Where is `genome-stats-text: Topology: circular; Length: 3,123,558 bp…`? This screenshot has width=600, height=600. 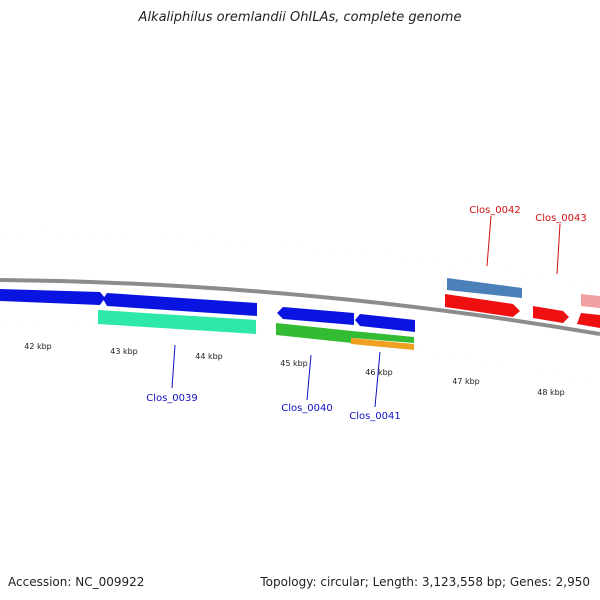
genome-stats-text: Topology: circular; Length: 3,123,558 bp… is located at coordinates (425, 582).